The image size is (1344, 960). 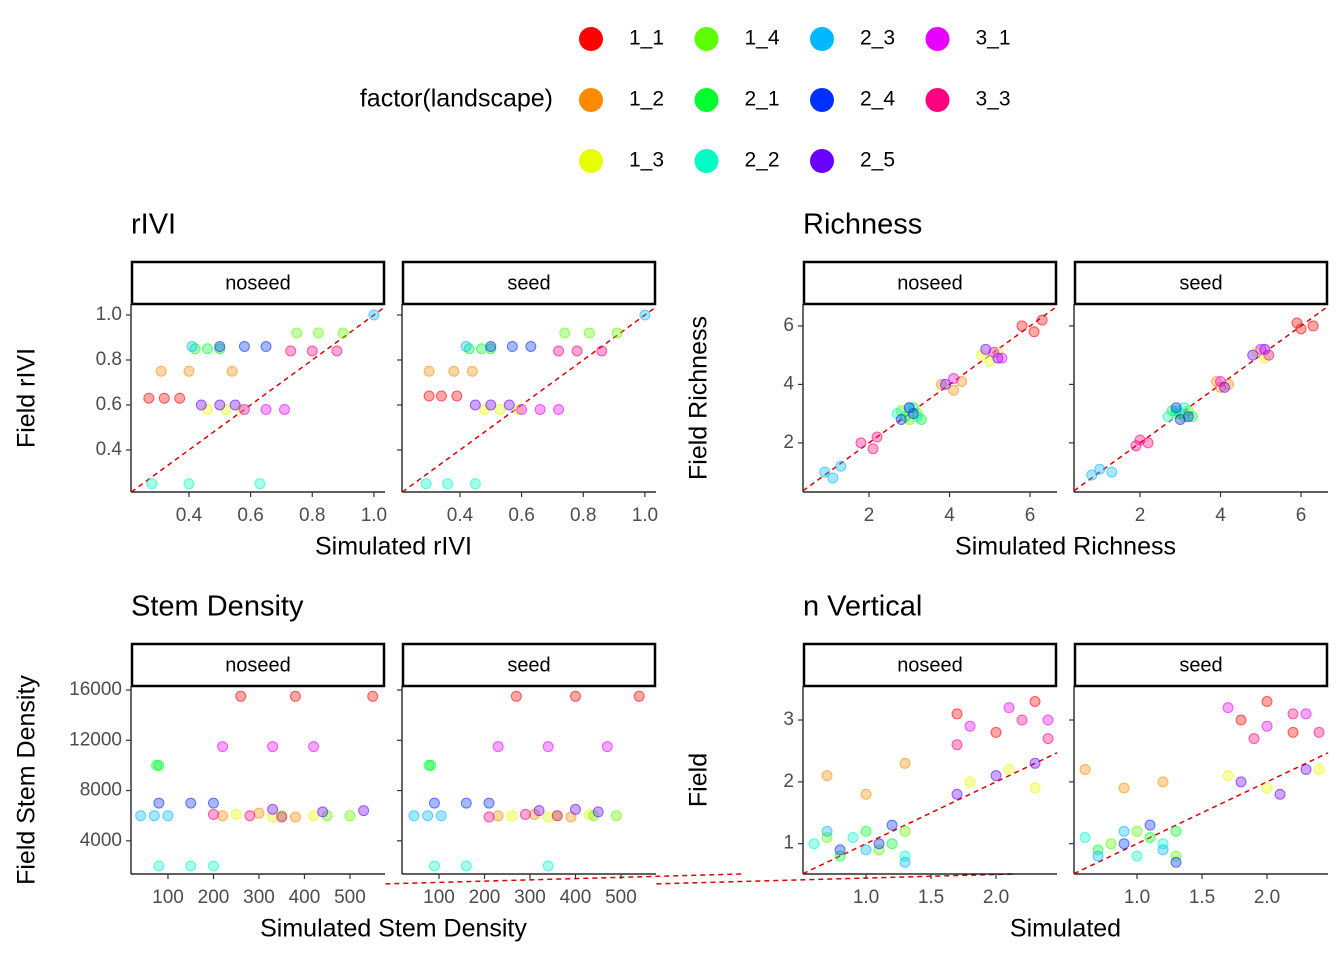 I want to click on legend-label: 3_3, so click(x=993, y=99).